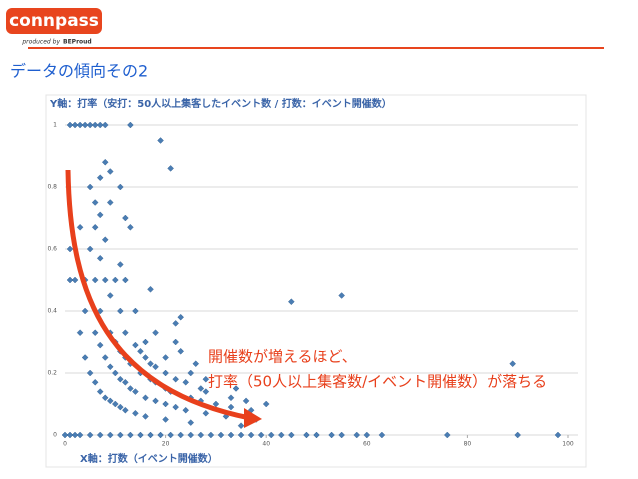 Image resolution: width=638 pixels, height=479 pixels. I want to click on x-axis-label: X軸：打数（イベント開催数）, so click(149, 458).